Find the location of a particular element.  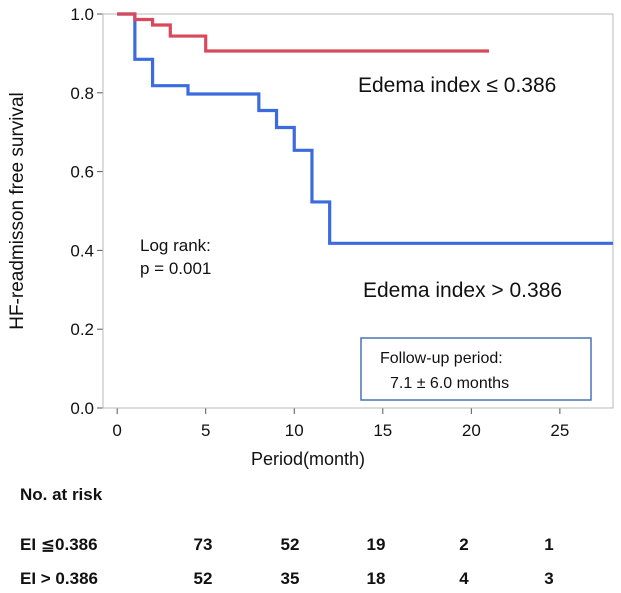

y-tick-label-4: 0.8 is located at coordinates (82, 93).